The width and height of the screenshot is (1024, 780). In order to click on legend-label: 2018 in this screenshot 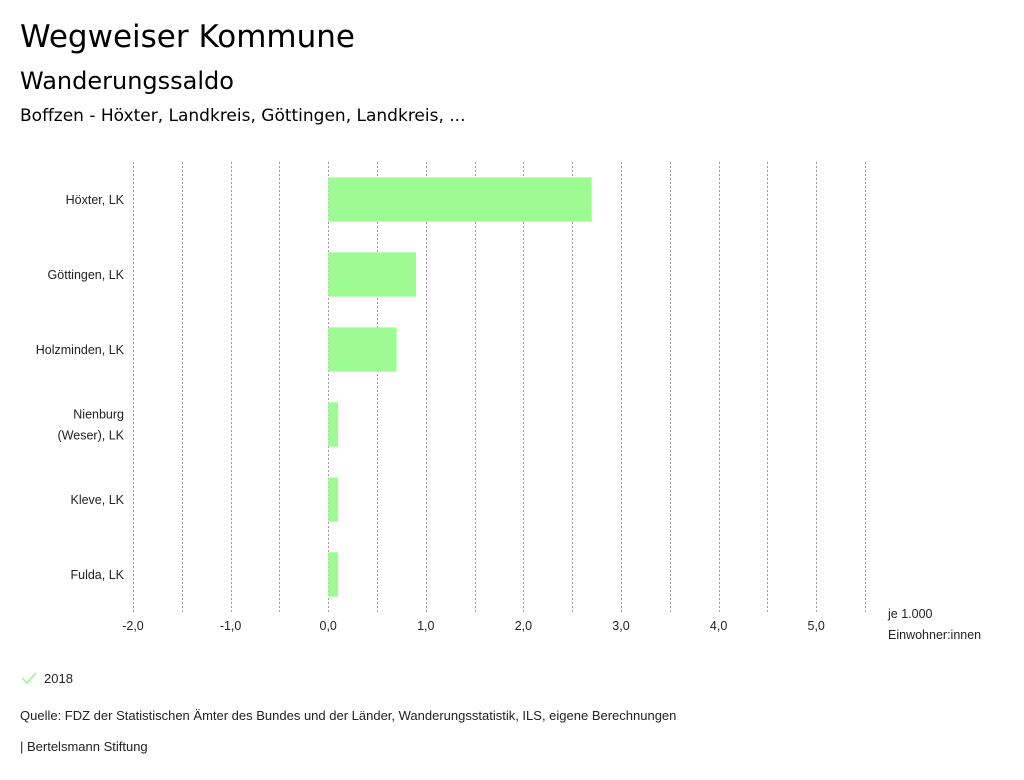, I will do `click(58, 678)`.